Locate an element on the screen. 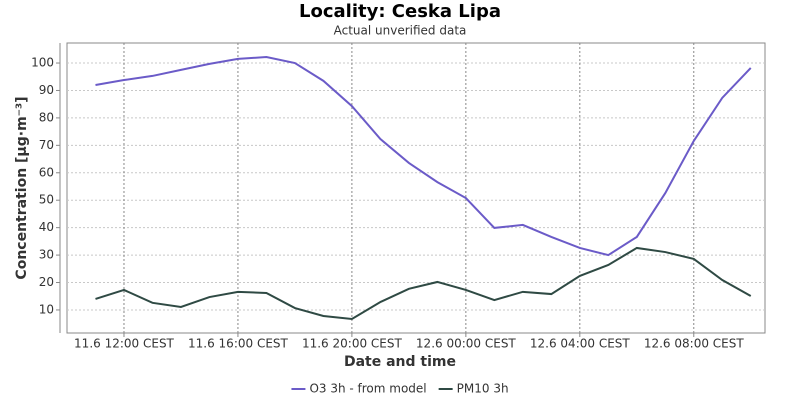 The height and width of the screenshot is (400, 800). y-tick-label: 10 is located at coordinates (46, 309).